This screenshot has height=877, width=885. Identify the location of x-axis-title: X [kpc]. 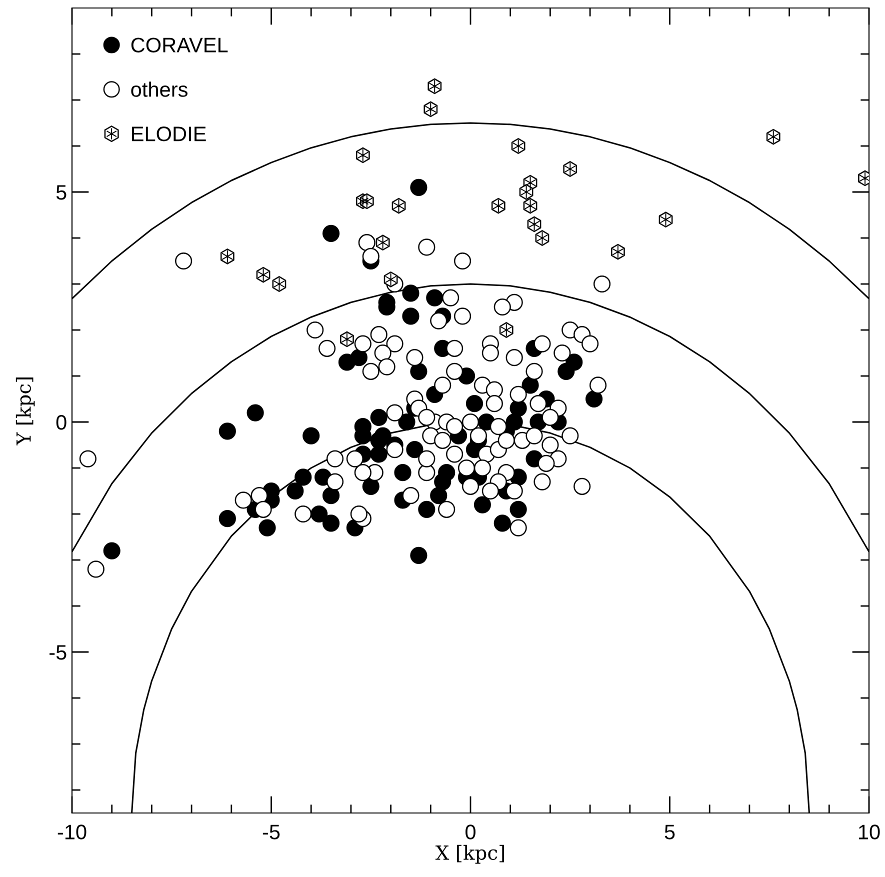
(469, 854).